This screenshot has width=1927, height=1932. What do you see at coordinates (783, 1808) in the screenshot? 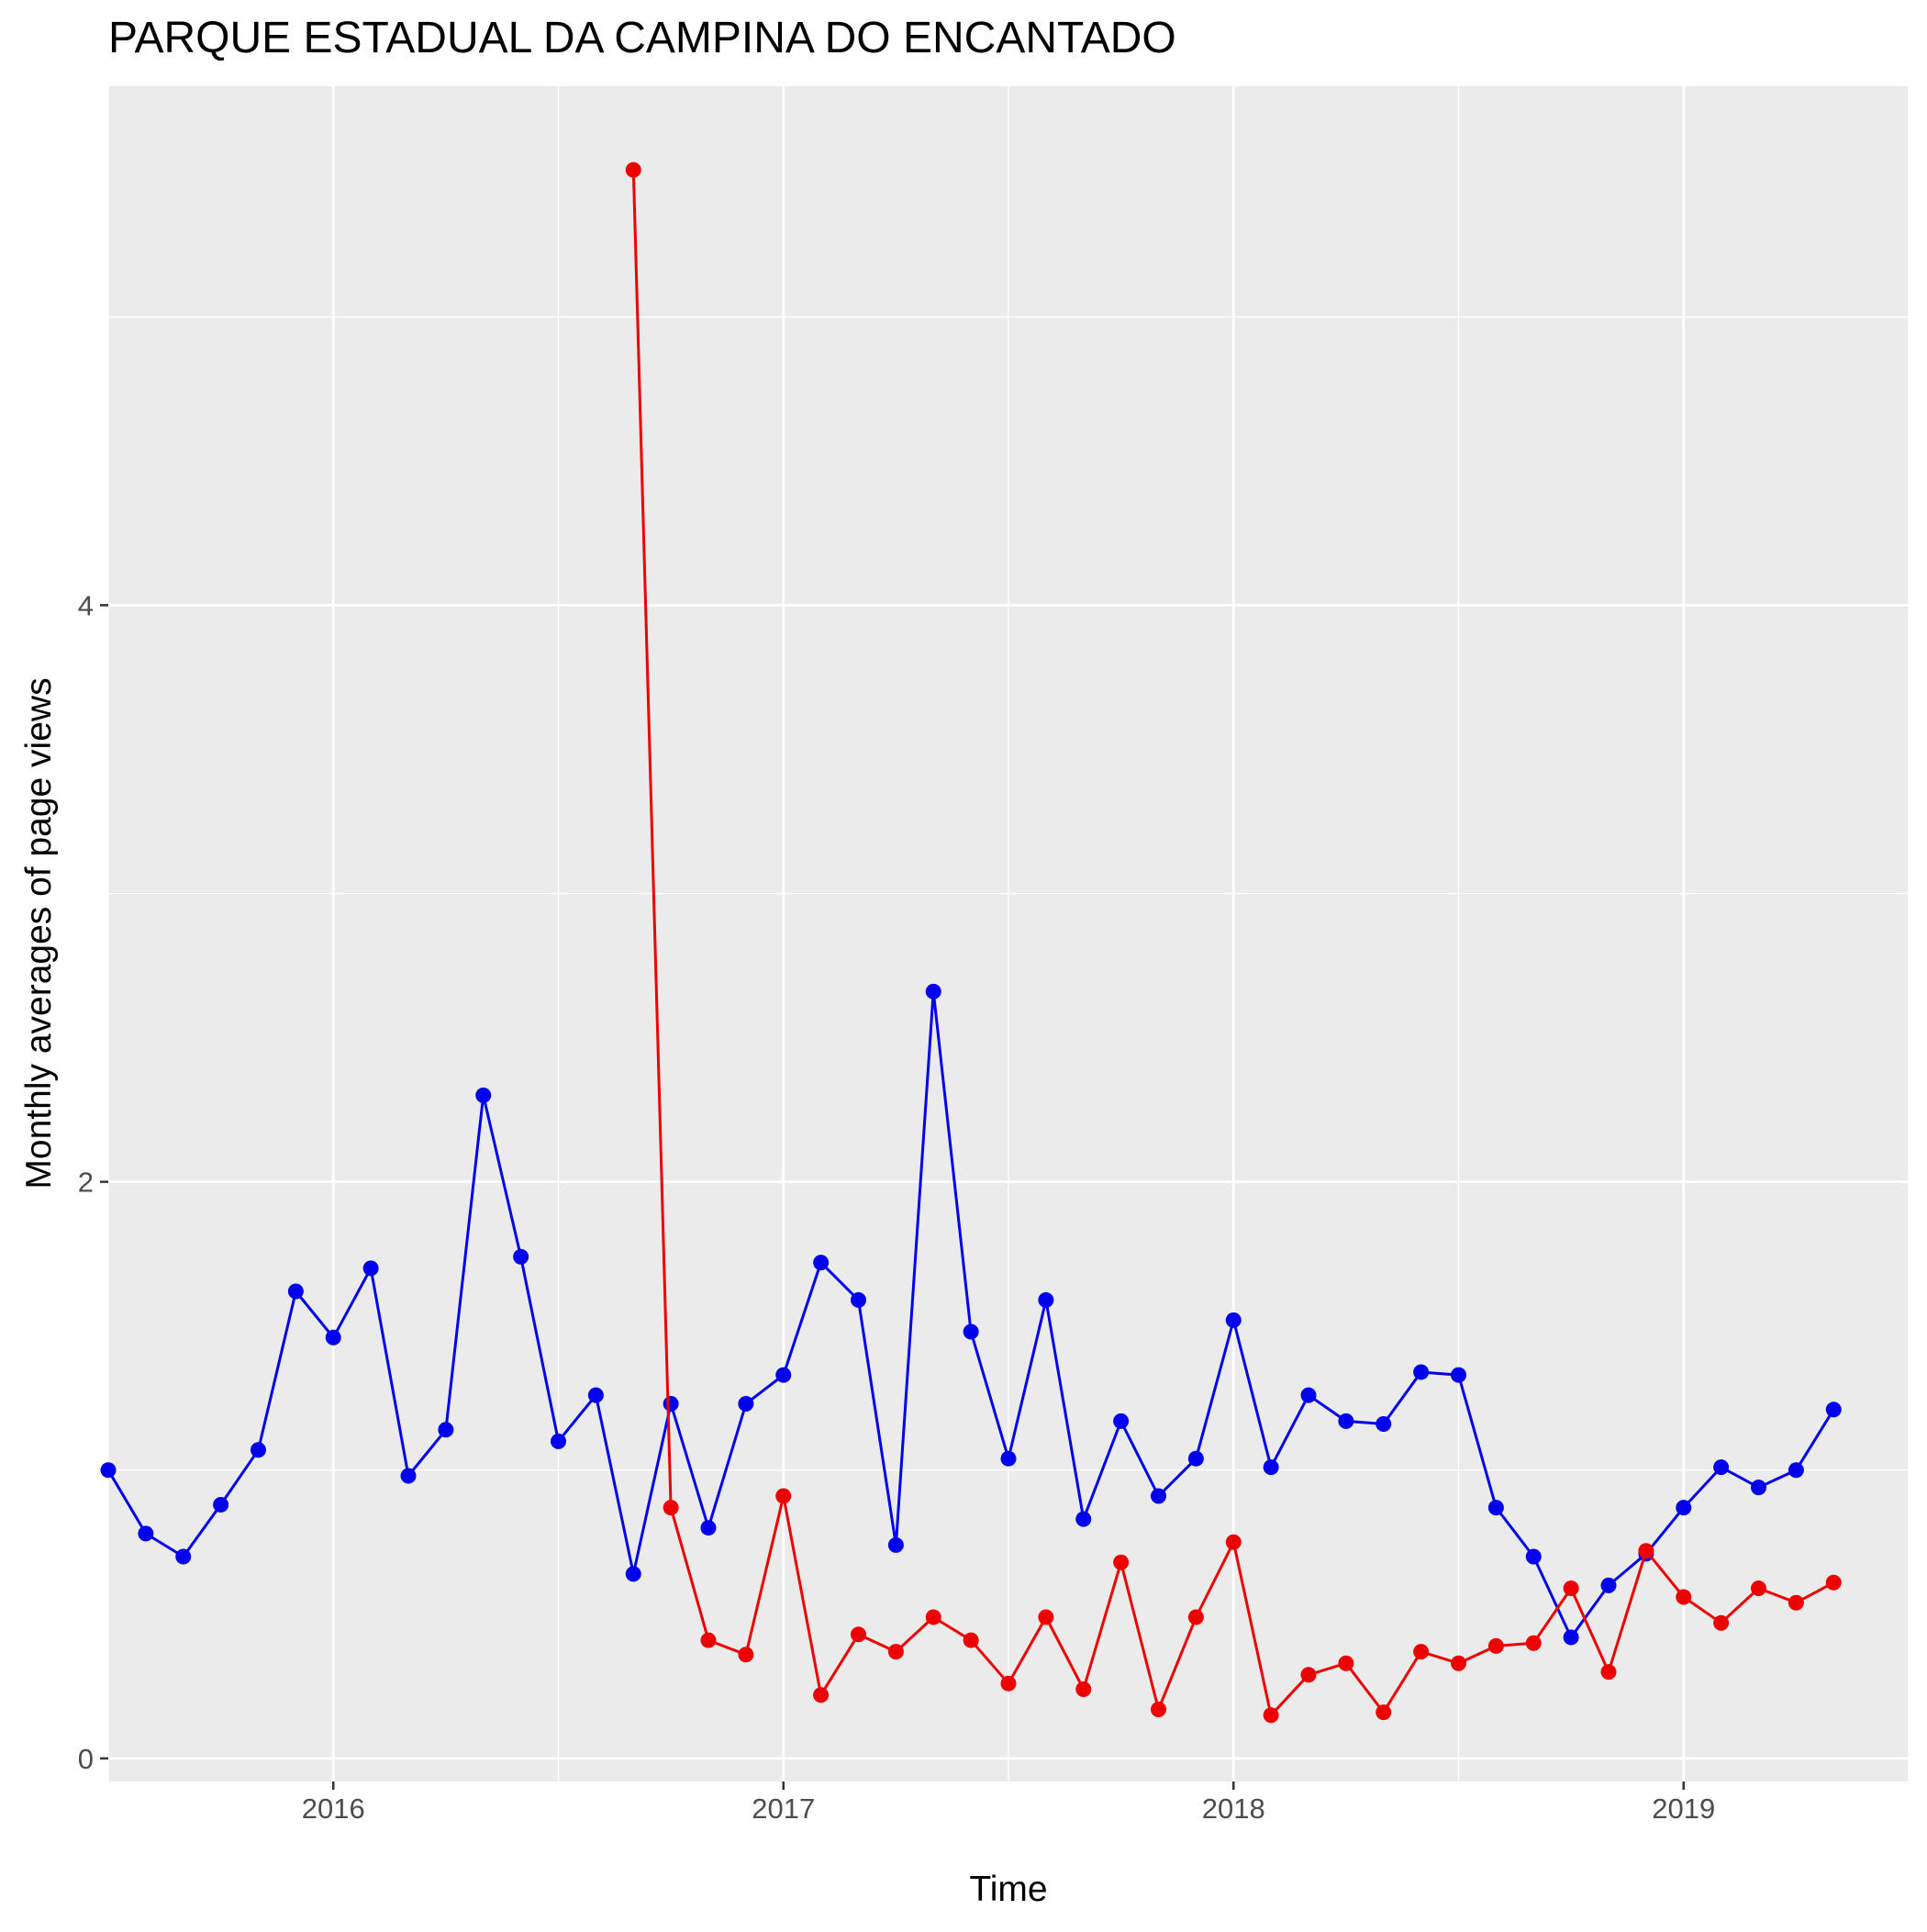
I see `x-tick-label: 2017` at bounding box center [783, 1808].